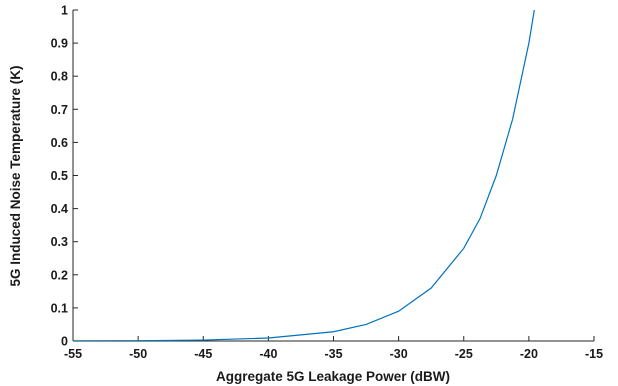  Describe the element at coordinates (529, 354) in the screenshot. I see `x-tick-label: -20` at that location.